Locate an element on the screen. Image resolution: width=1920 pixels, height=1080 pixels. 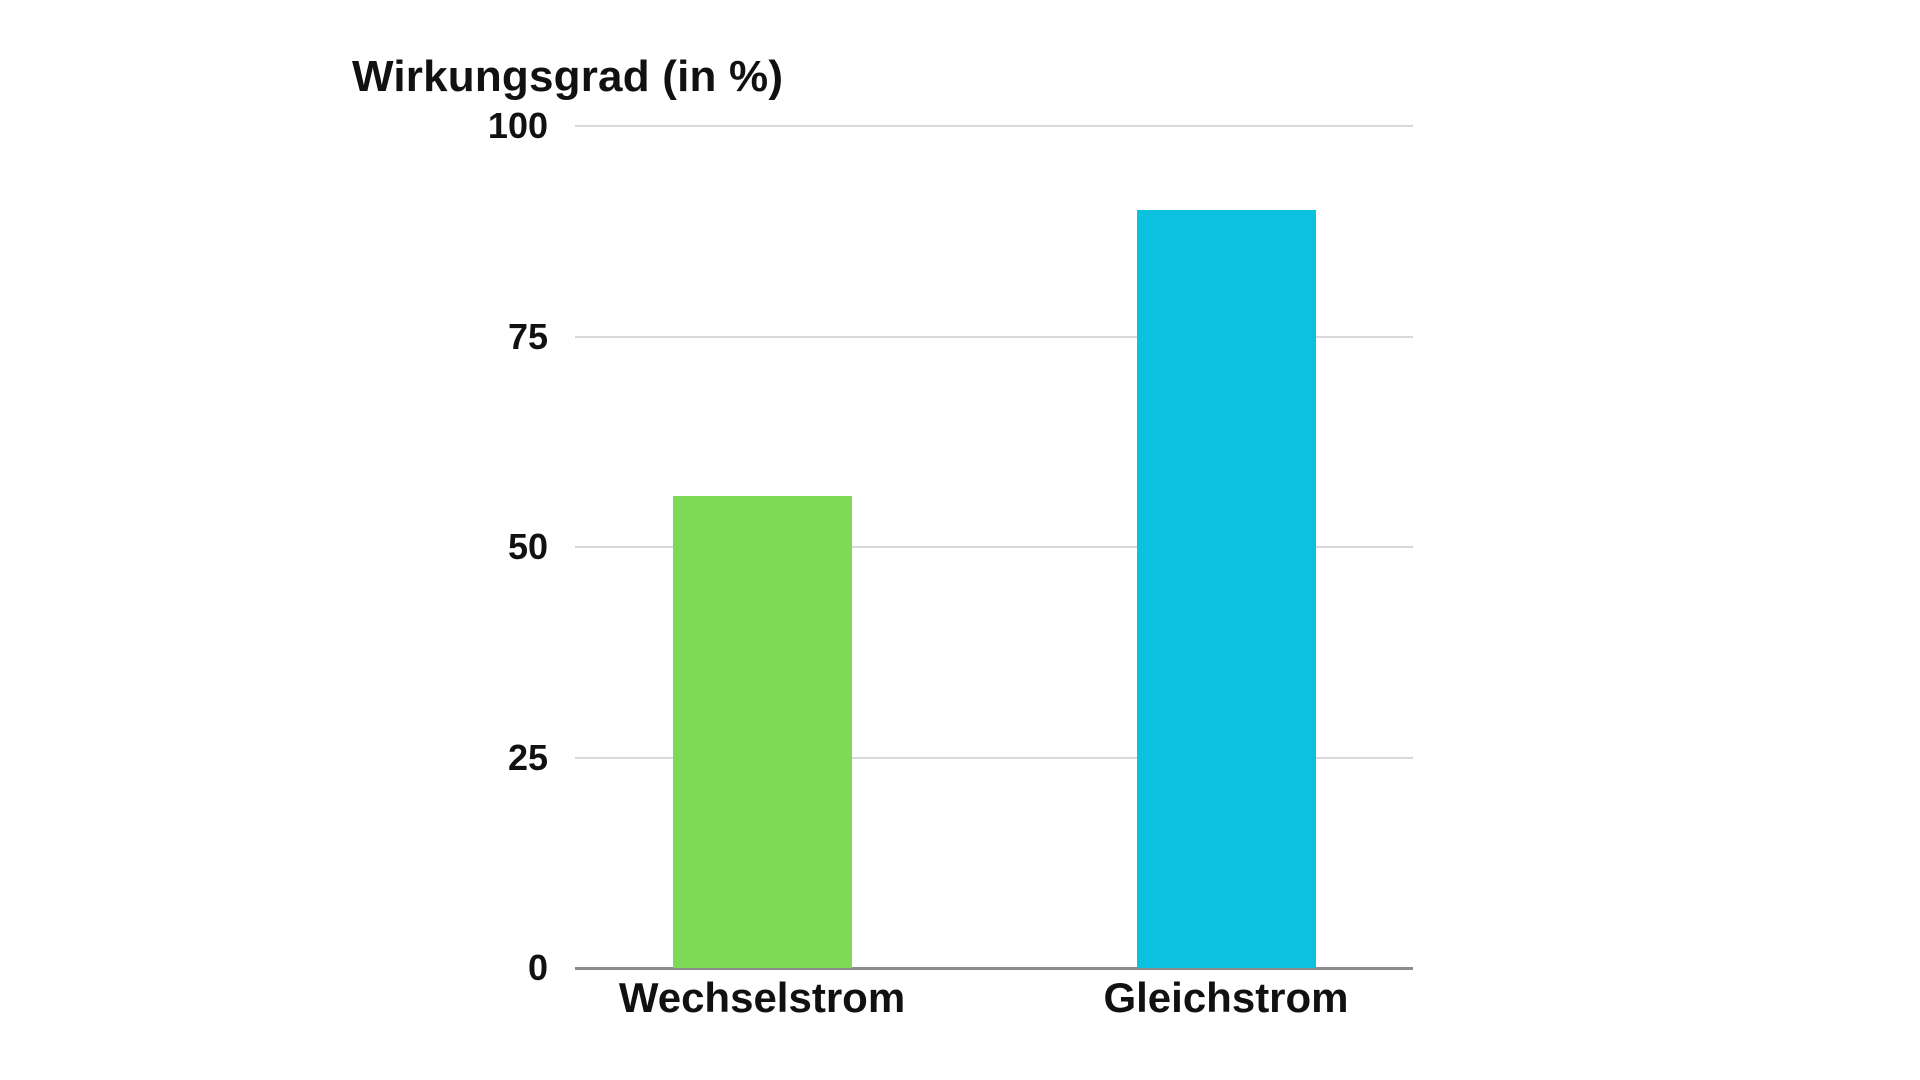
x-axis-baseline is located at coordinates (994, 968).